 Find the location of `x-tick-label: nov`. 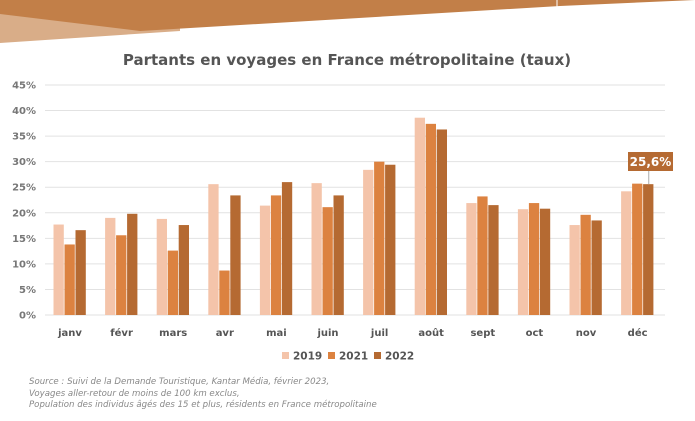

x-tick-label: nov is located at coordinates (586, 333).